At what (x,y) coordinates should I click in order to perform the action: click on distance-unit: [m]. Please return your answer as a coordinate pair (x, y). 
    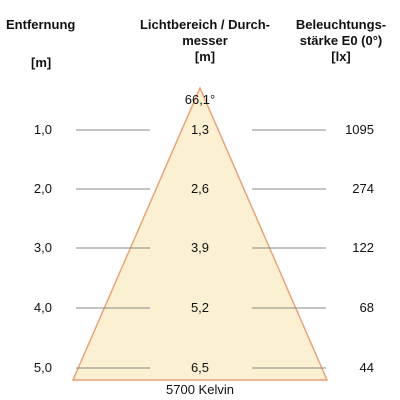
    Looking at the image, I should click on (41, 62).